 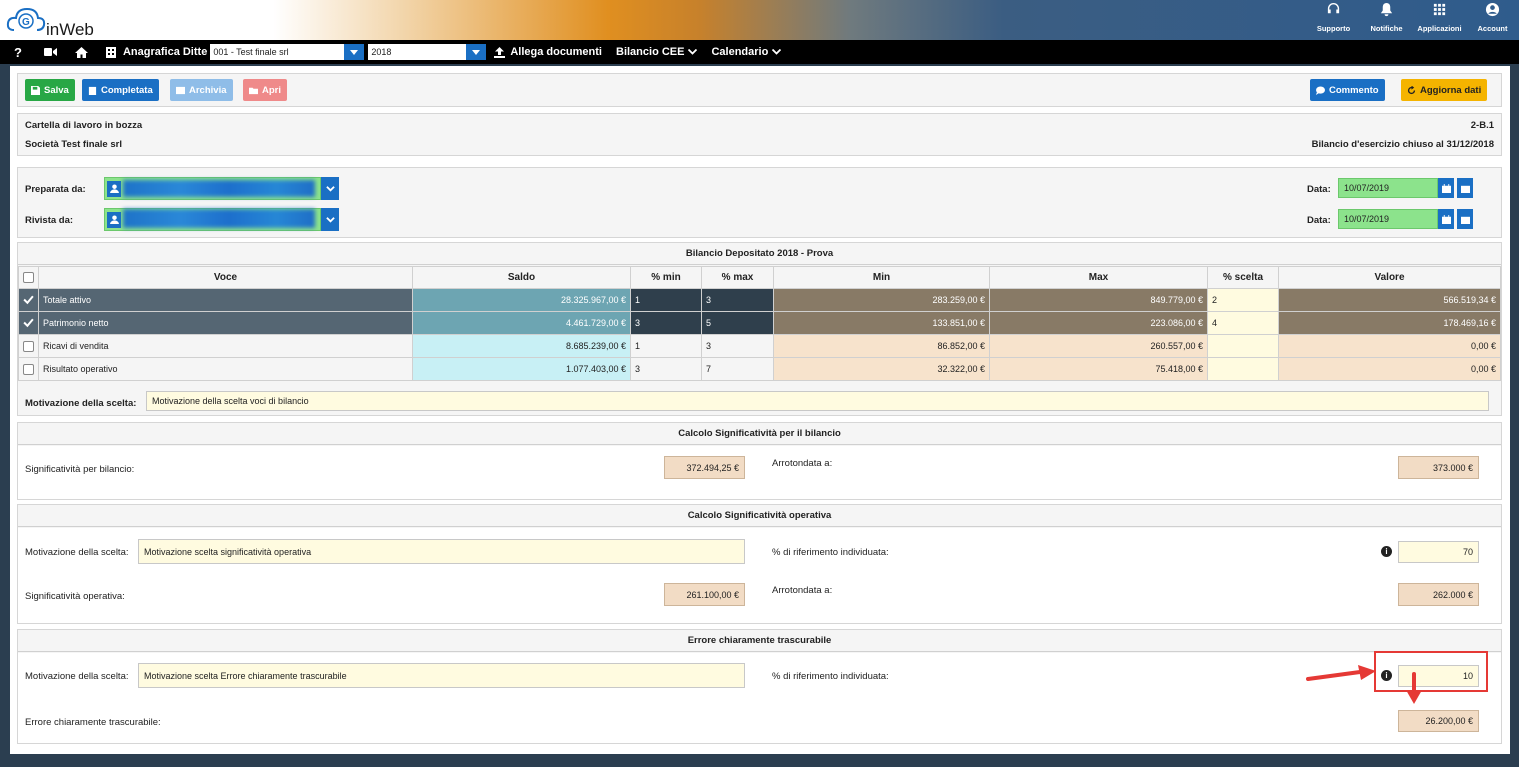 What do you see at coordinates (1333, 17) in the screenshot?
I see `support-button: Supporto` at bounding box center [1333, 17].